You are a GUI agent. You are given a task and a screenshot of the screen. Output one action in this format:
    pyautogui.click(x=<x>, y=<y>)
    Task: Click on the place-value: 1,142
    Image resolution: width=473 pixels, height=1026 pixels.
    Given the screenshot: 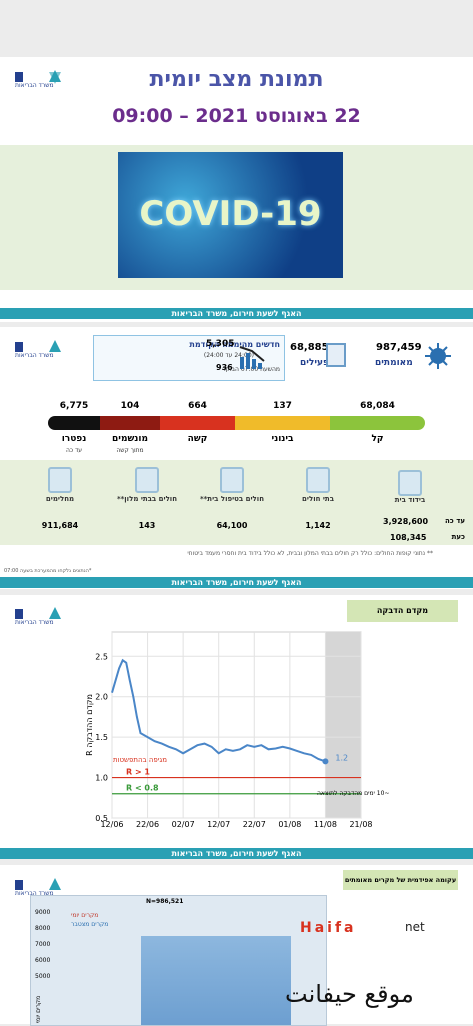 What is the action you would take?
    pyautogui.click(x=318, y=525)
    